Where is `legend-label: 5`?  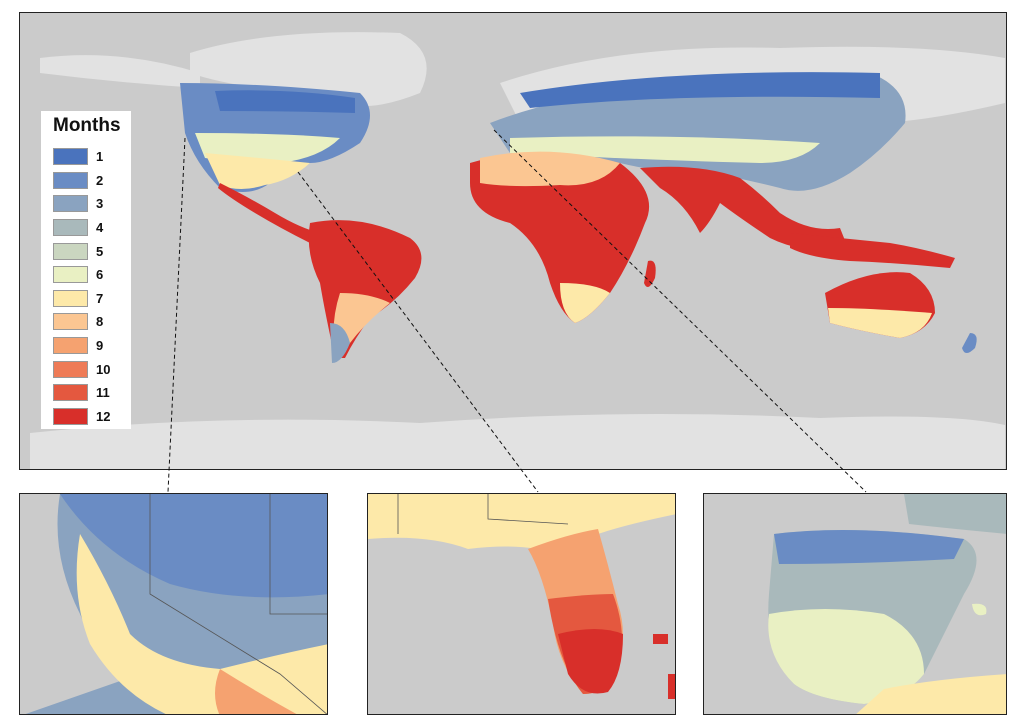 legend-label: 5 is located at coordinates (100, 251).